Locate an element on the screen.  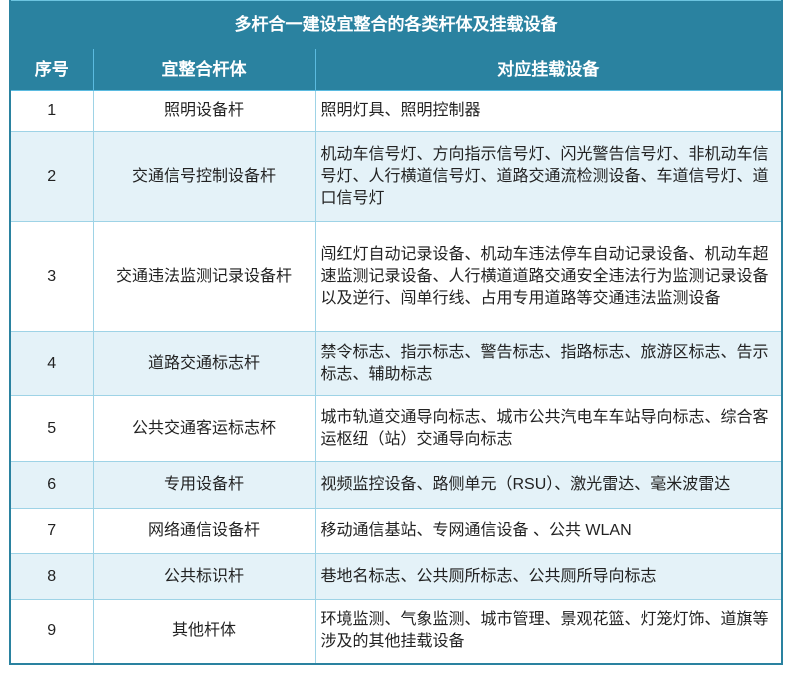
row-number: 8 is located at coordinates (51, 576).